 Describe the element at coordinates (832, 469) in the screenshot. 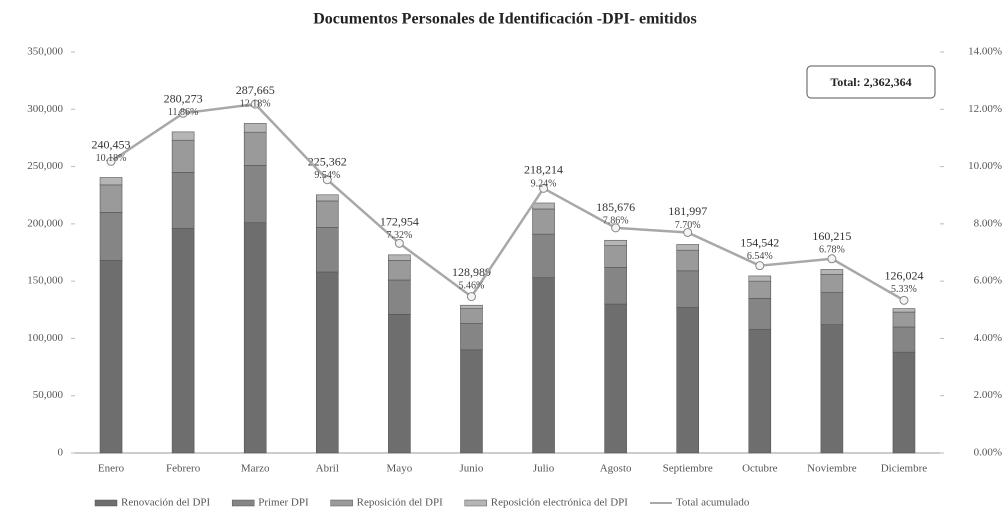

I see `x-tick-label: Noviembre` at that location.